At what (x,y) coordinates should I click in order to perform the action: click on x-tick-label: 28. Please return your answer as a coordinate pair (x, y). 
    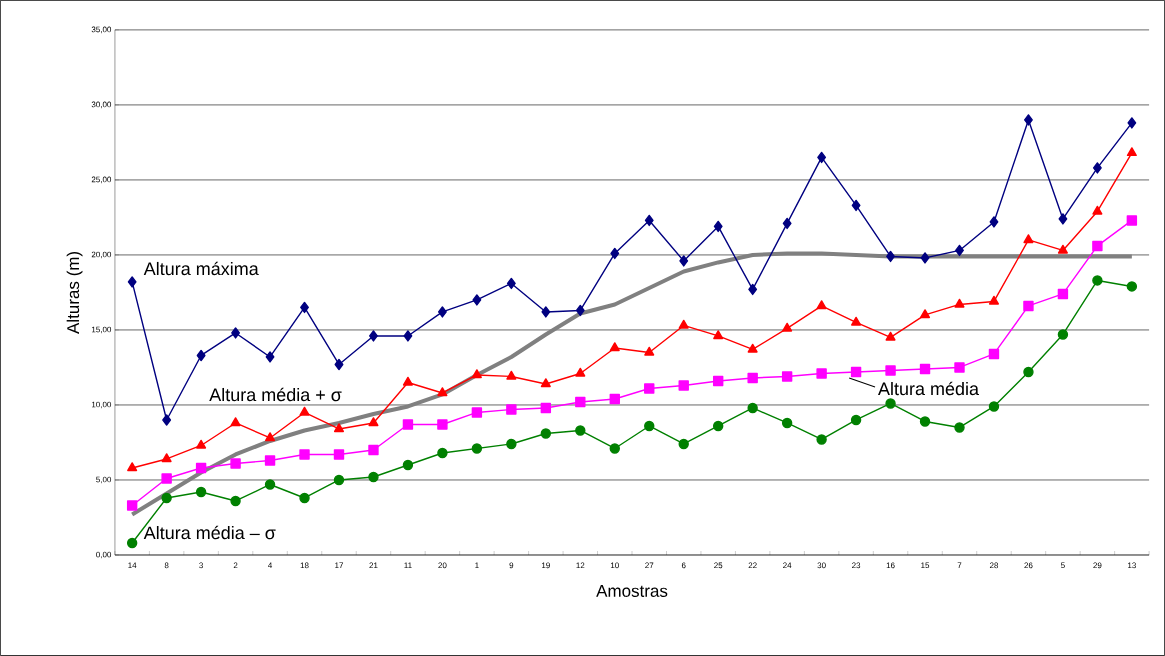
    Looking at the image, I should click on (994, 565).